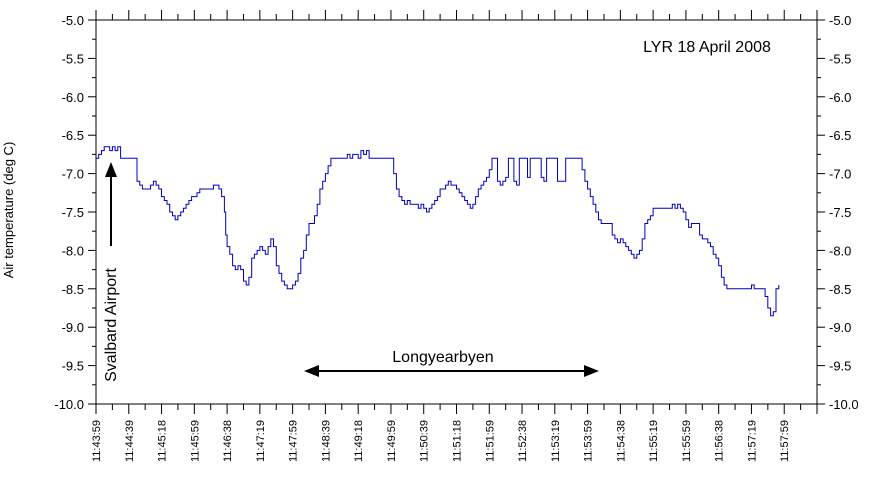 The image size is (880, 485). Describe the element at coordinates (294, 441) in the screenshot. I see `x-tick-label: 11:47:59` at that location.